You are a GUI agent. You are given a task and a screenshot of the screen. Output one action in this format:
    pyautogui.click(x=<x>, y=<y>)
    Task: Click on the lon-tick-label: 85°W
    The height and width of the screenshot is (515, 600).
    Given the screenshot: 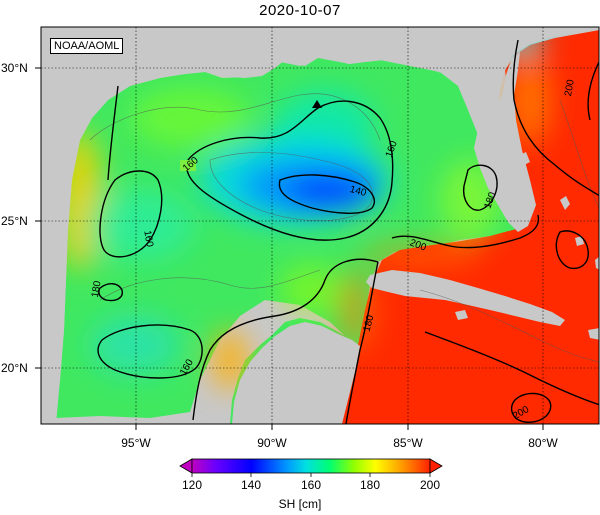 What is the action you would take?
    pyautogui.click(x=408, y=443)
    